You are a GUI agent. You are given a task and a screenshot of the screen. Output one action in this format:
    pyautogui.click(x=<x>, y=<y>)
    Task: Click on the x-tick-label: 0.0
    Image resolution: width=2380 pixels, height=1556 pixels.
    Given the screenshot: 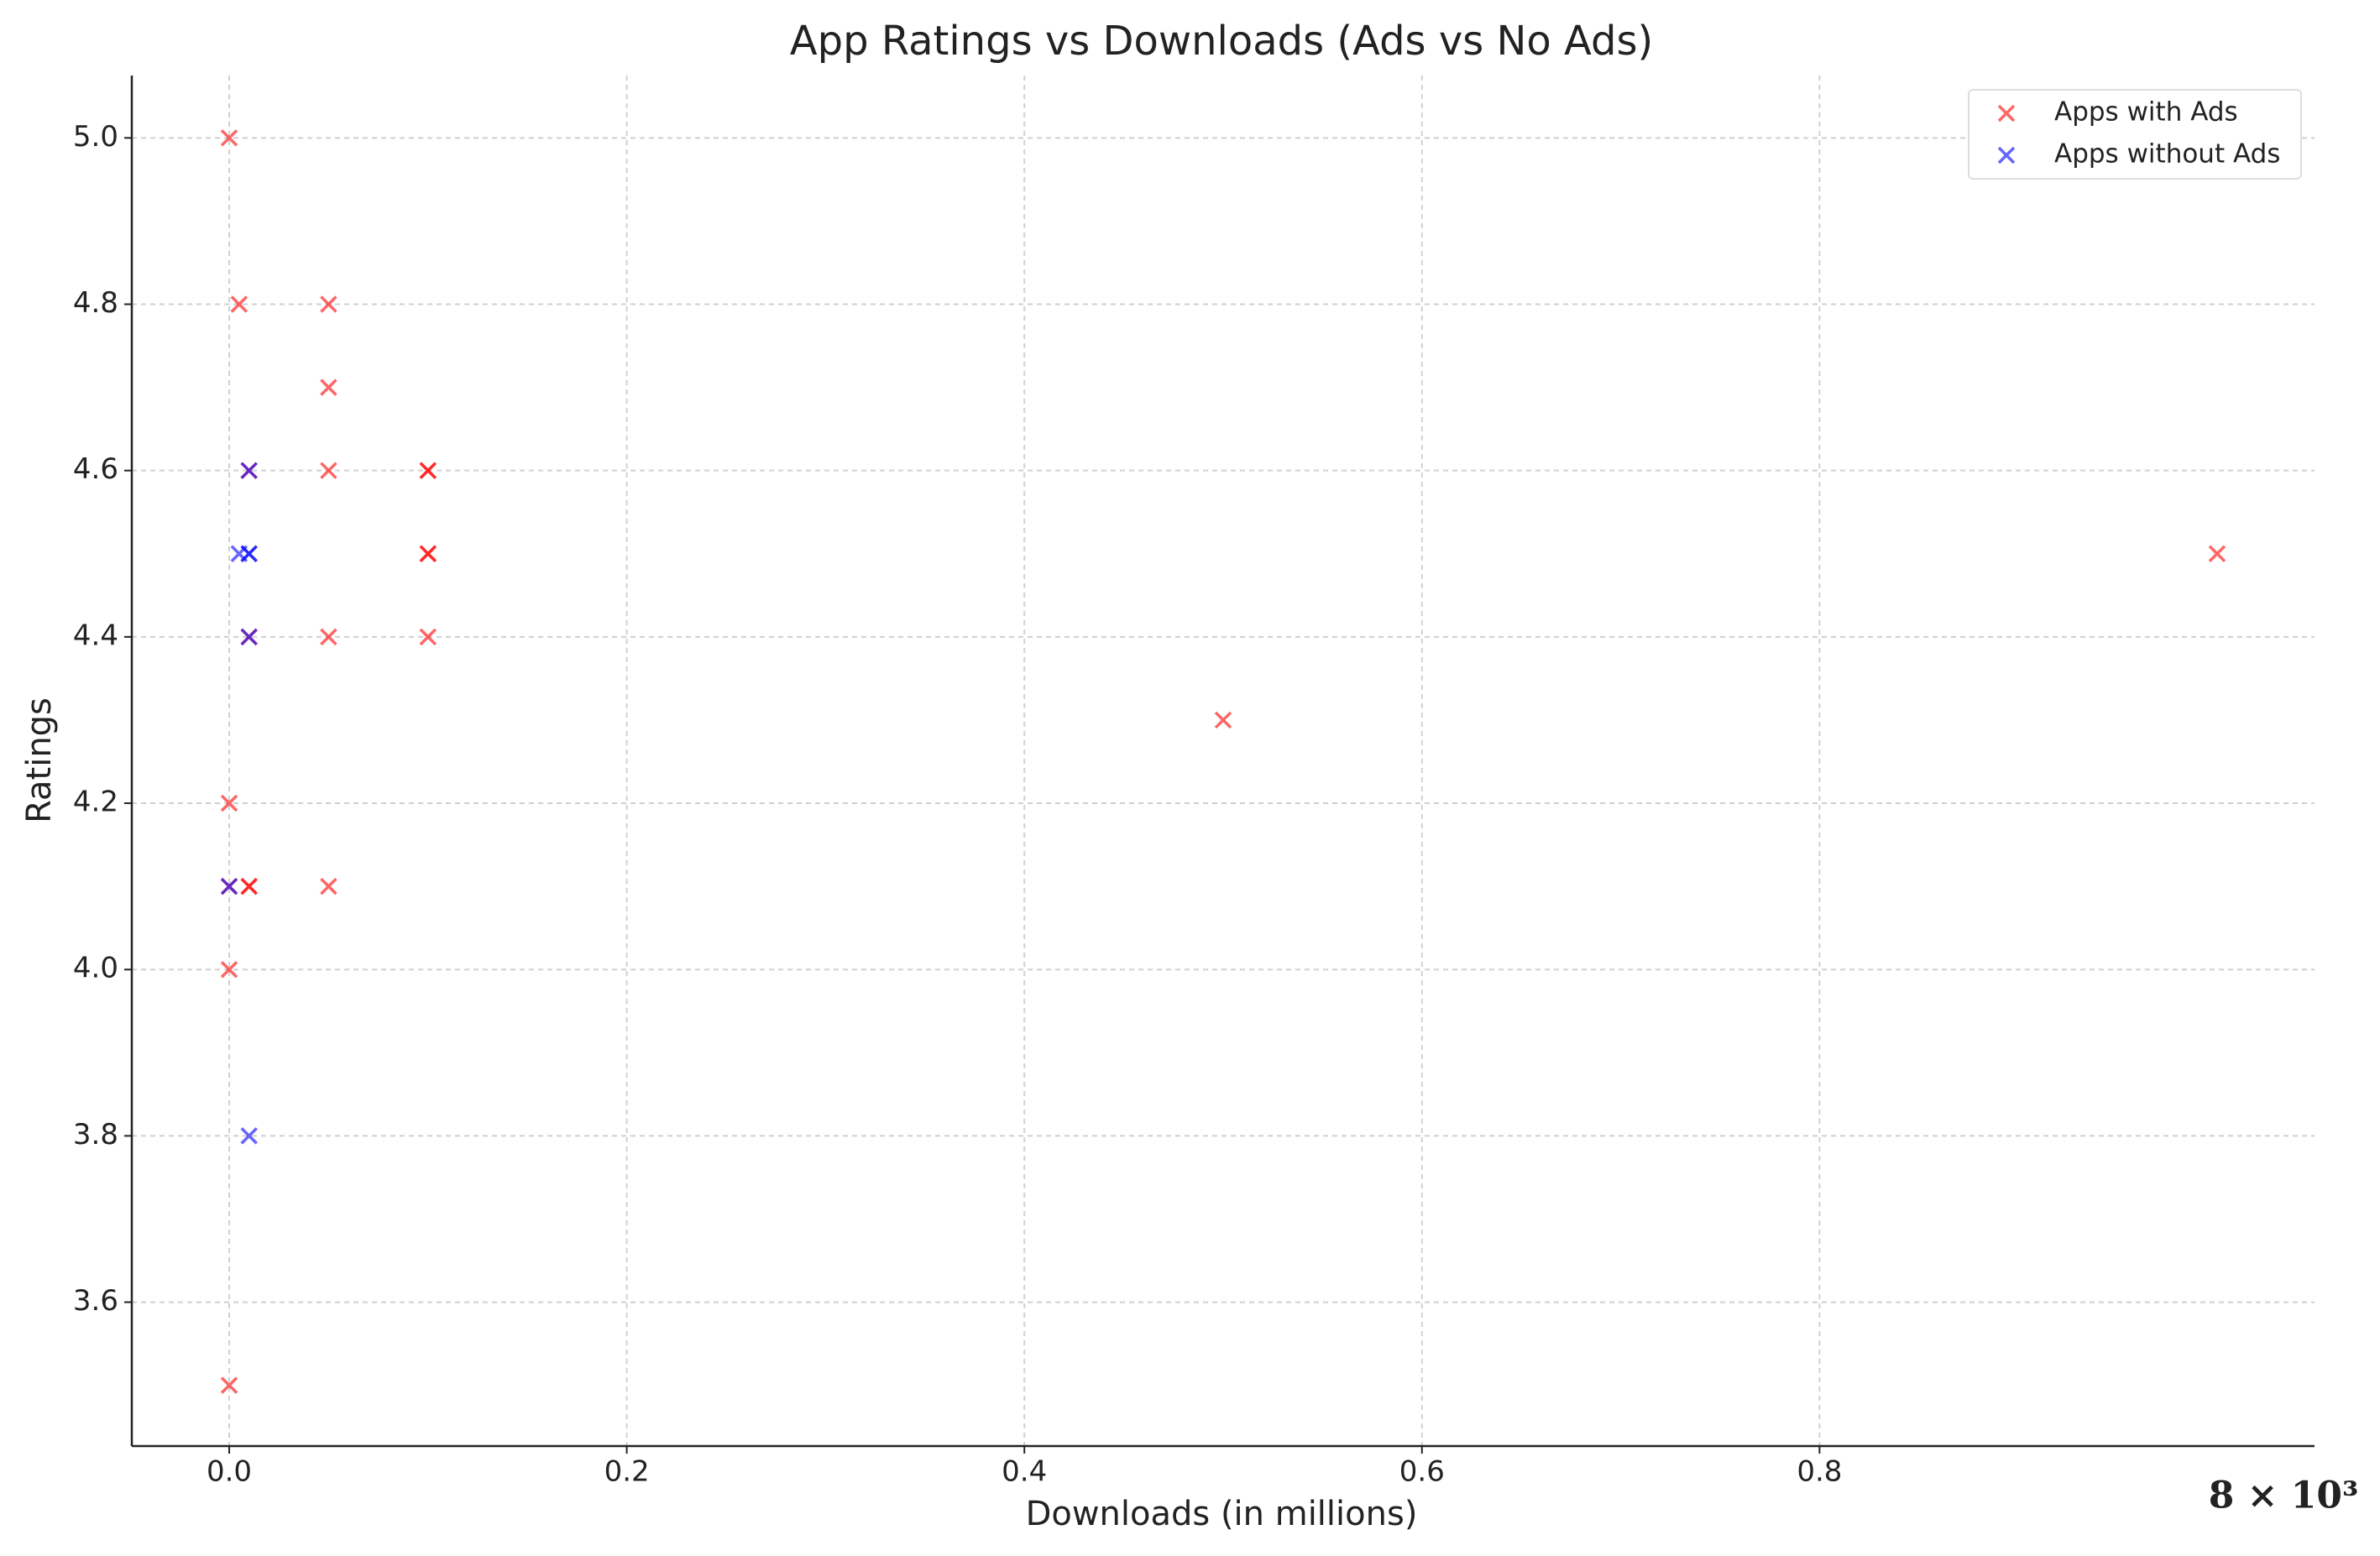 What is the action you would take?
    pyautogui.click(x=229, y=1472)
    